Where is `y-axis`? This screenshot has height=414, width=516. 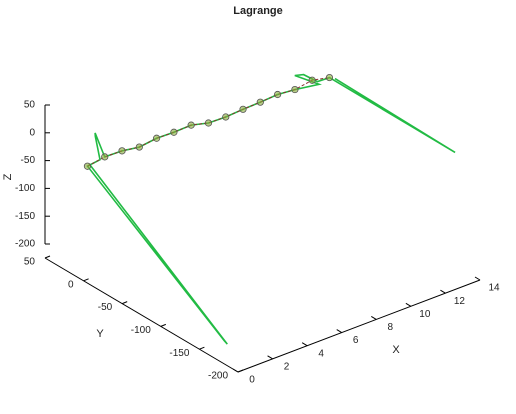 y-axis is located at coordinates (141, 315).